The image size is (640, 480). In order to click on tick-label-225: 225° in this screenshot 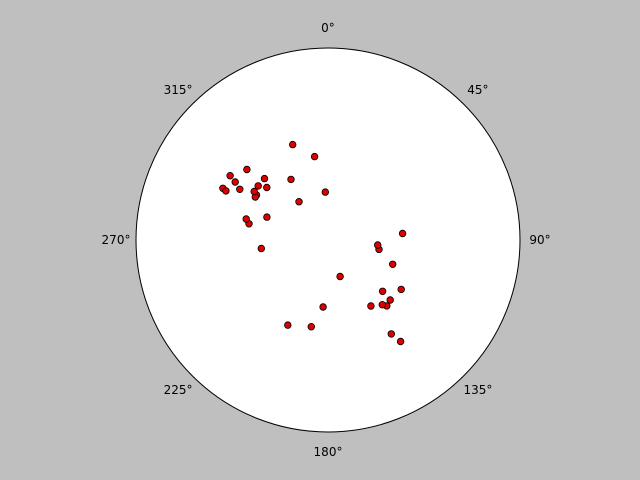, I will do `click(178, 390)`.